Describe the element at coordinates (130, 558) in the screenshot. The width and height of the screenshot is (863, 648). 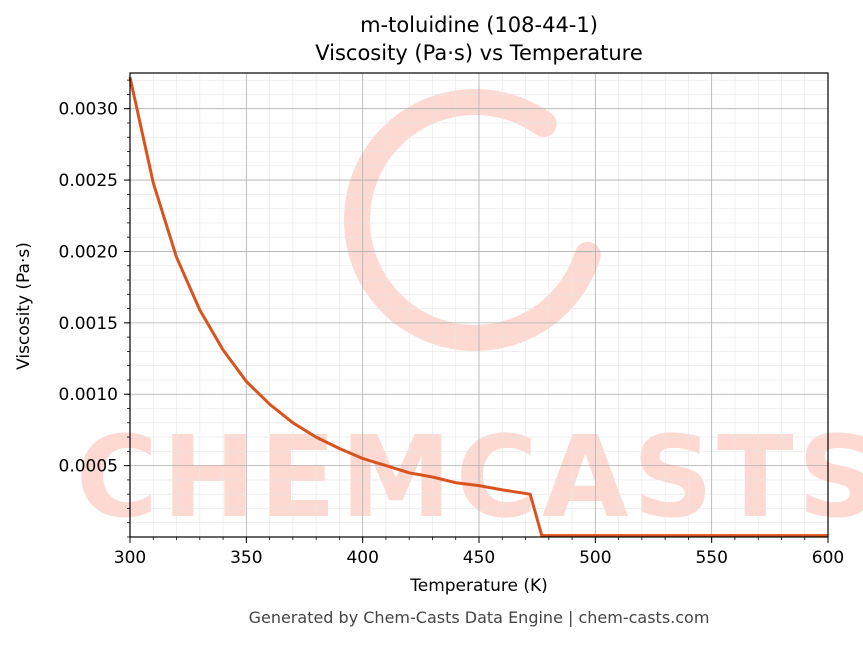
I see `x-tick-label: 300` at that location.